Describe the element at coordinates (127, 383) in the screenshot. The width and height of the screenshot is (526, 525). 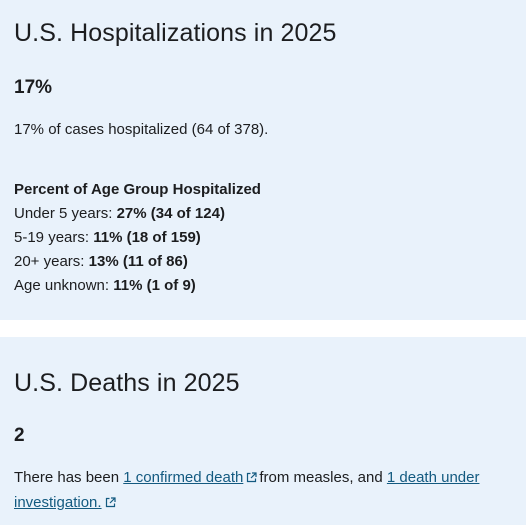
I see `deaths-title: U.S. Deaths in 2025` at that location.